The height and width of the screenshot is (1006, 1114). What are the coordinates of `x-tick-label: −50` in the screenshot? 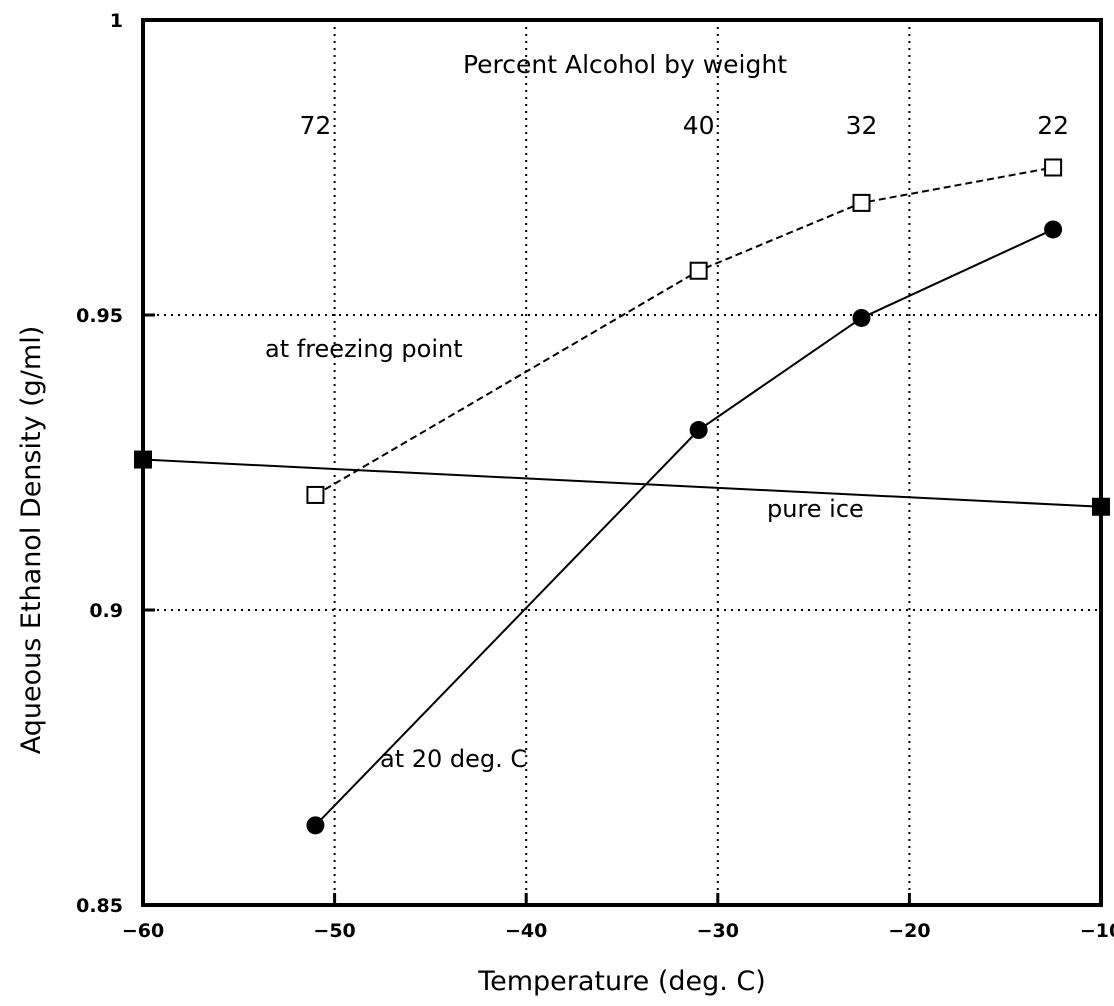 It's located at (334, 931).